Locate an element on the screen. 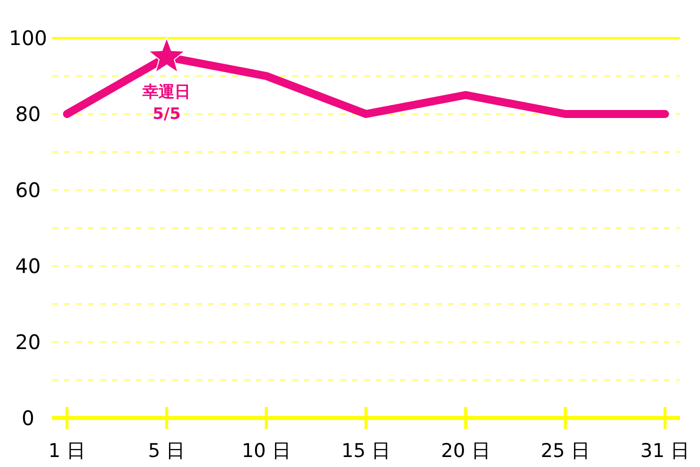  y-tick-label: 20 is located at coordinates (28, 342).